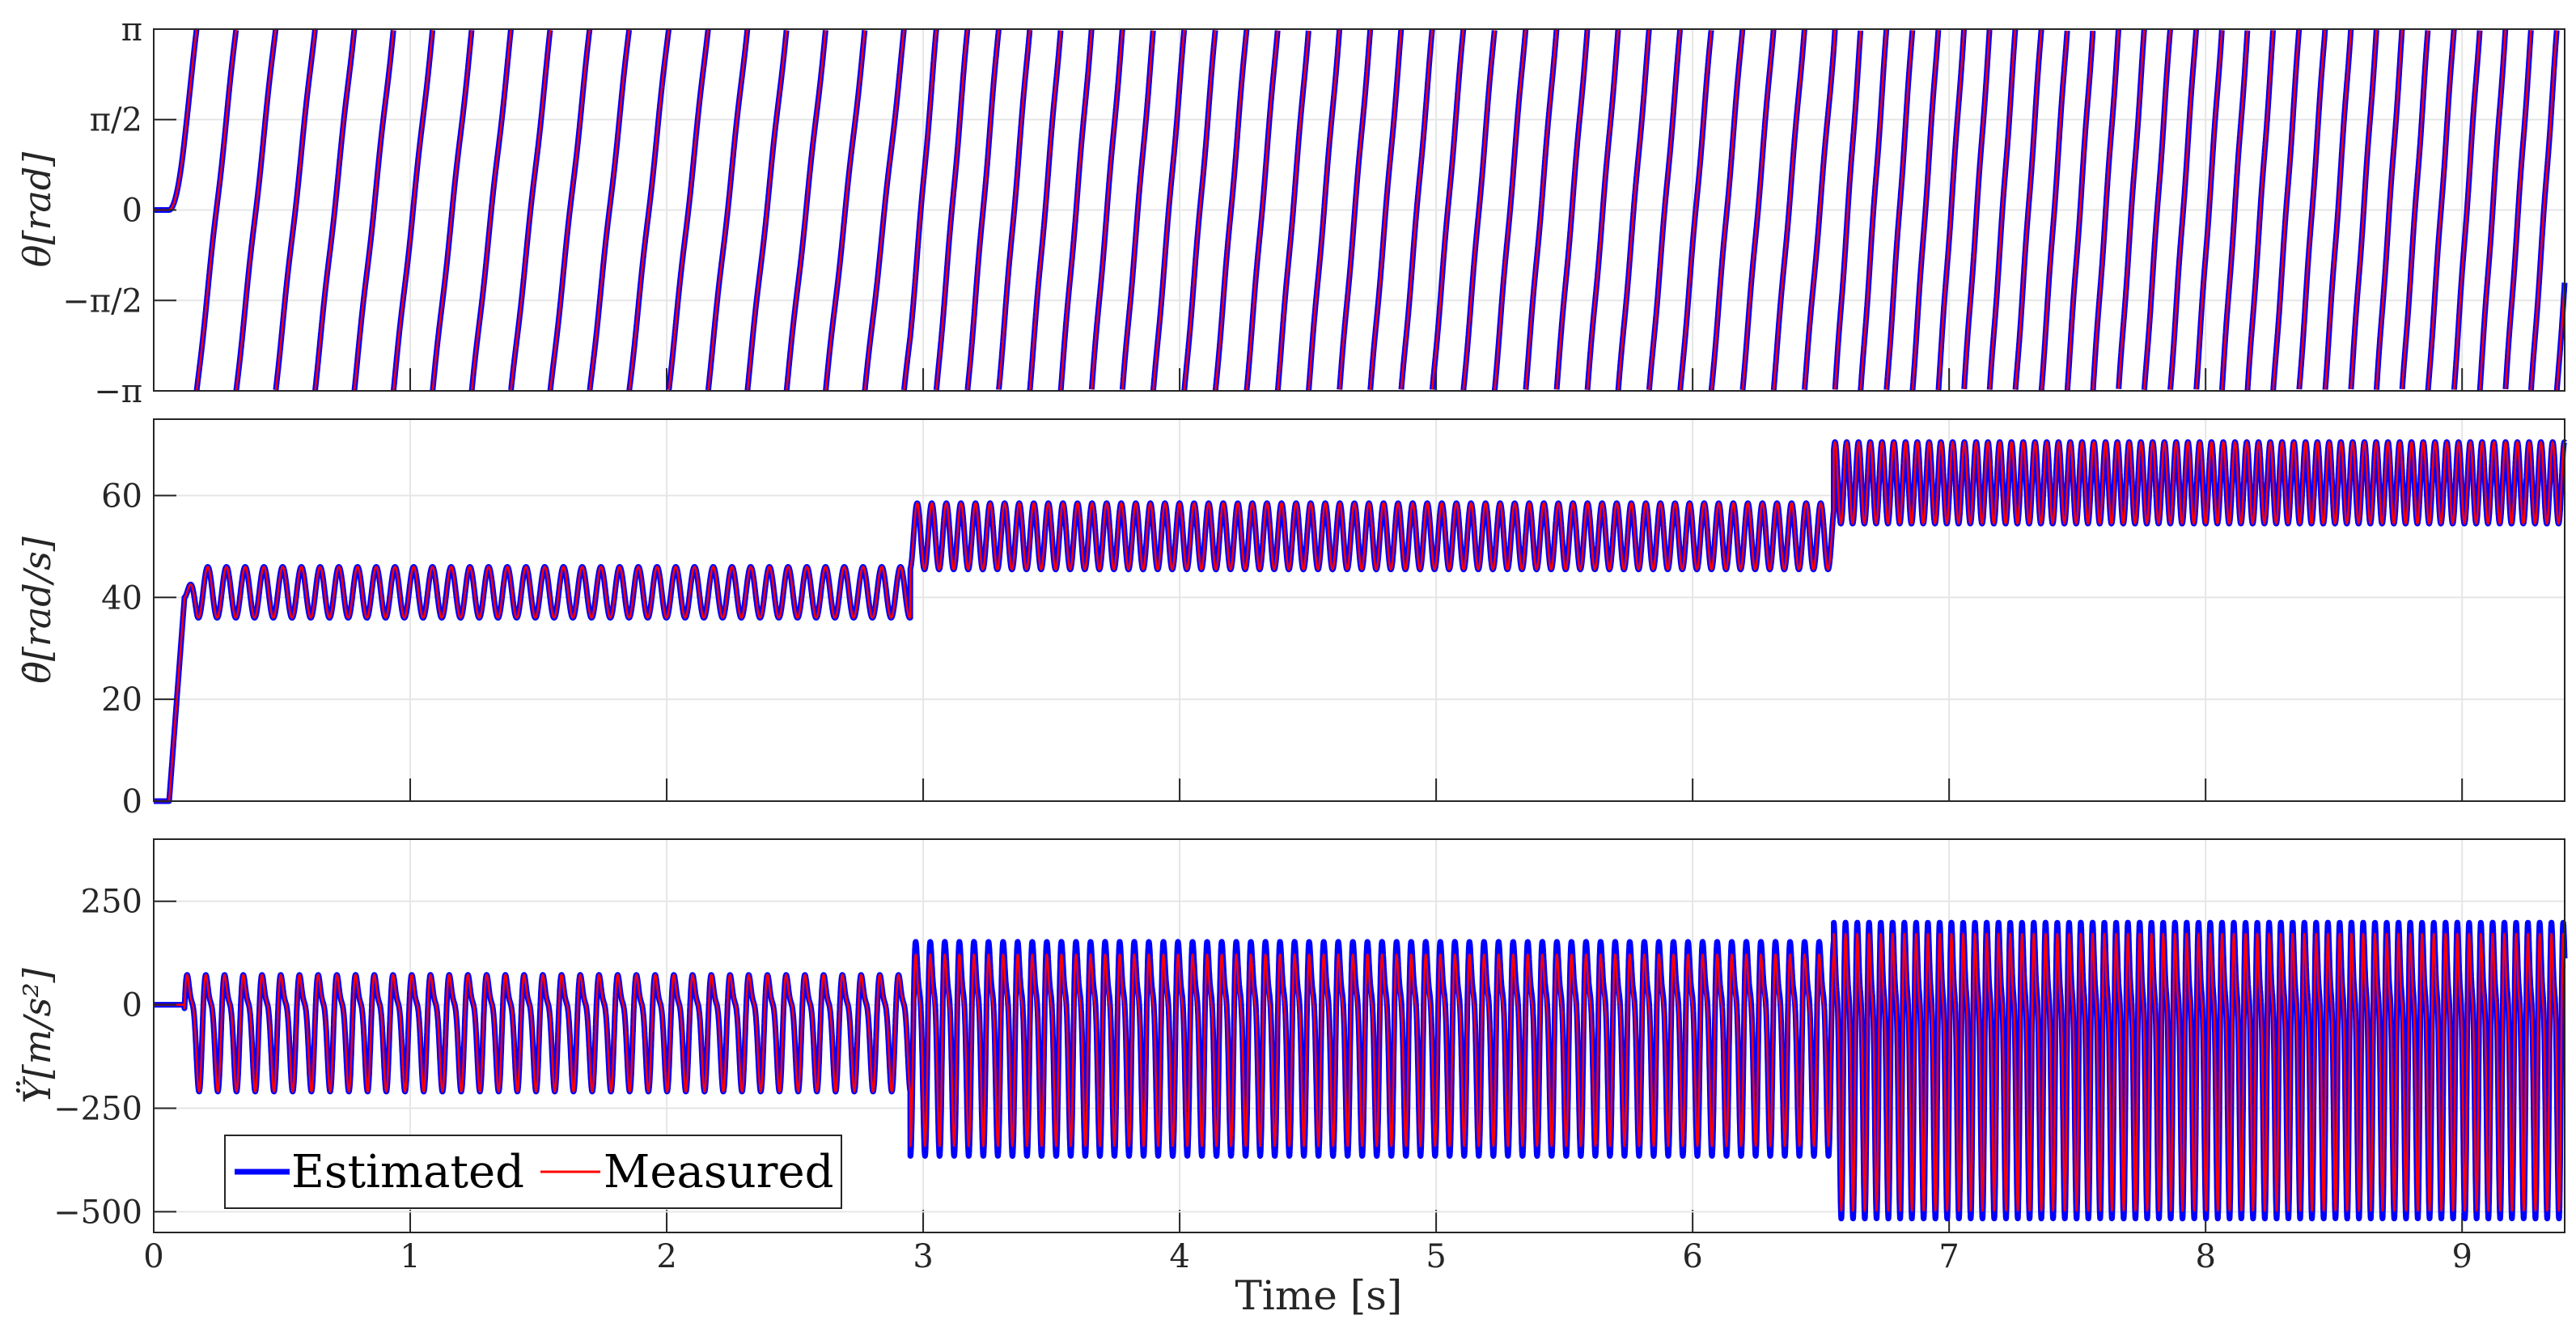 This screenshot has width=2576, height=1332. What do you see at coordinates (666, 1256) in the screenshot?
I see `x-tick-label: 2` at bounding box center [666, 1256].